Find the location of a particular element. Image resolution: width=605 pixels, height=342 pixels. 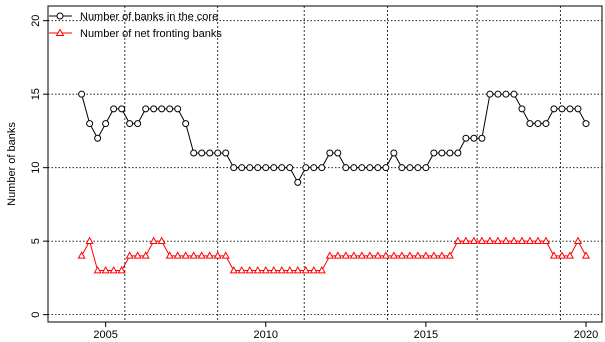

series-fronting-line is located at coordinates (334, 255).